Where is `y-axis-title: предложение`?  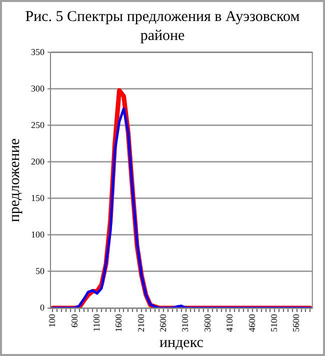 y-axis-title: предложение is located at coordinates (14, 180).